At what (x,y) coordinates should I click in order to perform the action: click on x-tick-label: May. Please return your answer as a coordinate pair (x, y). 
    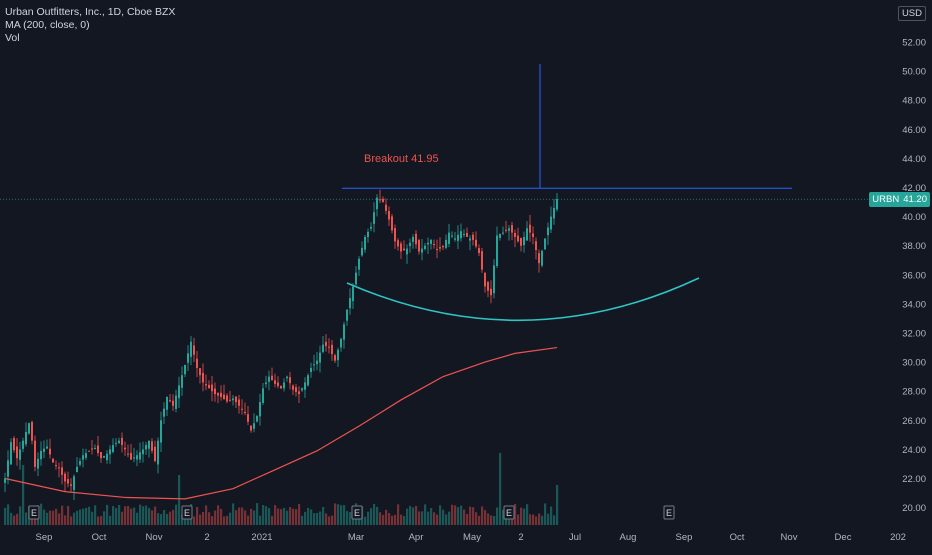
    Looking at the image, I should click on (472, 537).